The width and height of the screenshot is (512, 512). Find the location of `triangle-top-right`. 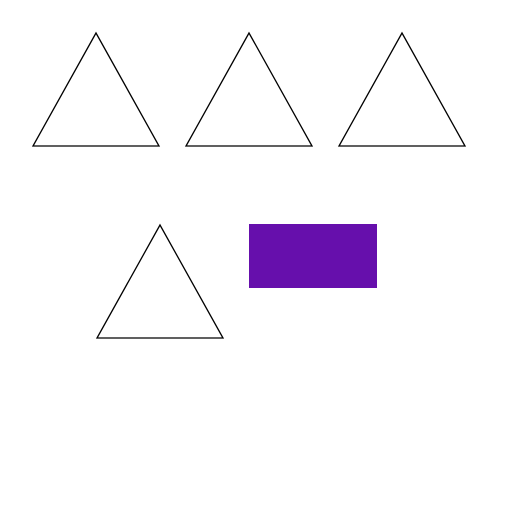

triangle-top-right is located at coordinates (402, 89).